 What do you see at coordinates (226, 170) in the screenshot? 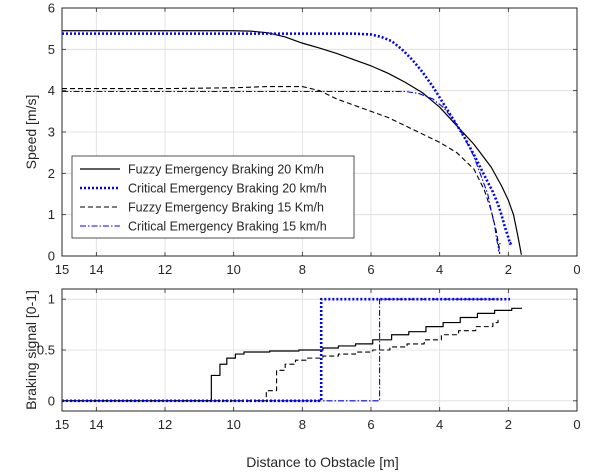
I see `legend-label: Fuzzy Emergency Braking 20 Km/h` at bounding box center [226, 170].